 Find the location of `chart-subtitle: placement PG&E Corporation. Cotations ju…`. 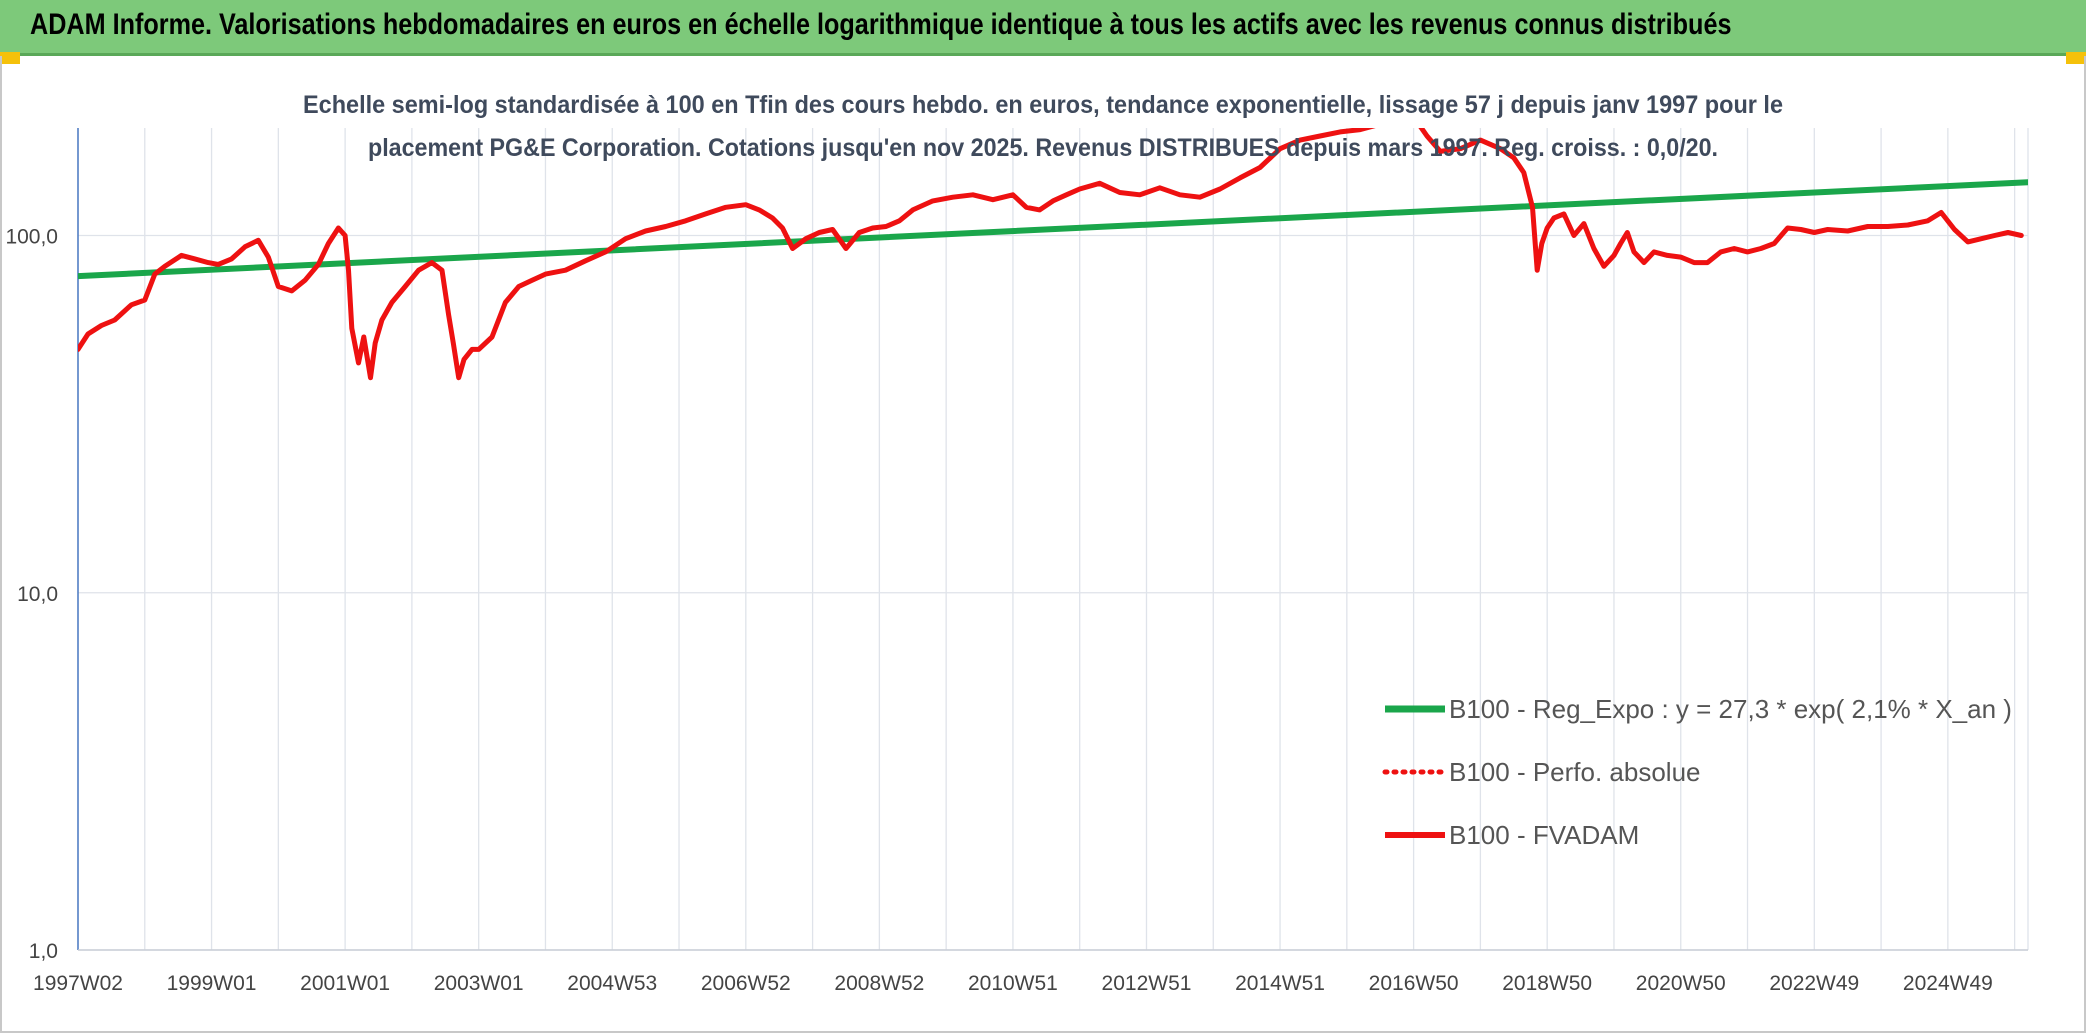

chart-subtitle: placement PG&E Corporation. Cotations ju… is located at coordinates (1043, 148).